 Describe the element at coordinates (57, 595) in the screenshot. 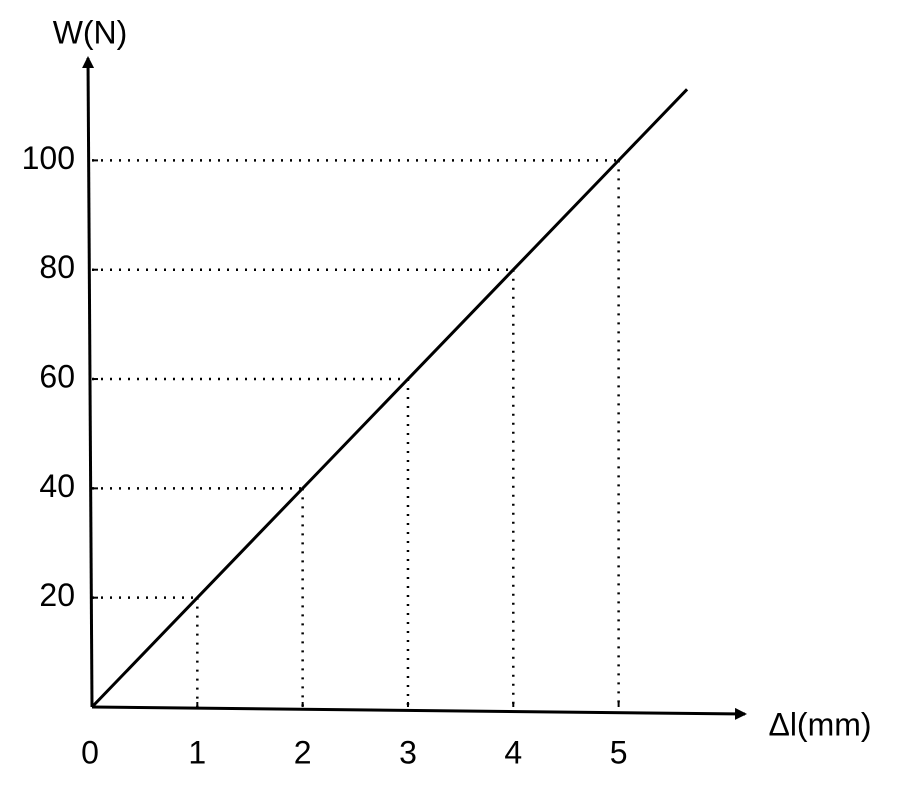

I see `y-tick-label: 20` at that location.